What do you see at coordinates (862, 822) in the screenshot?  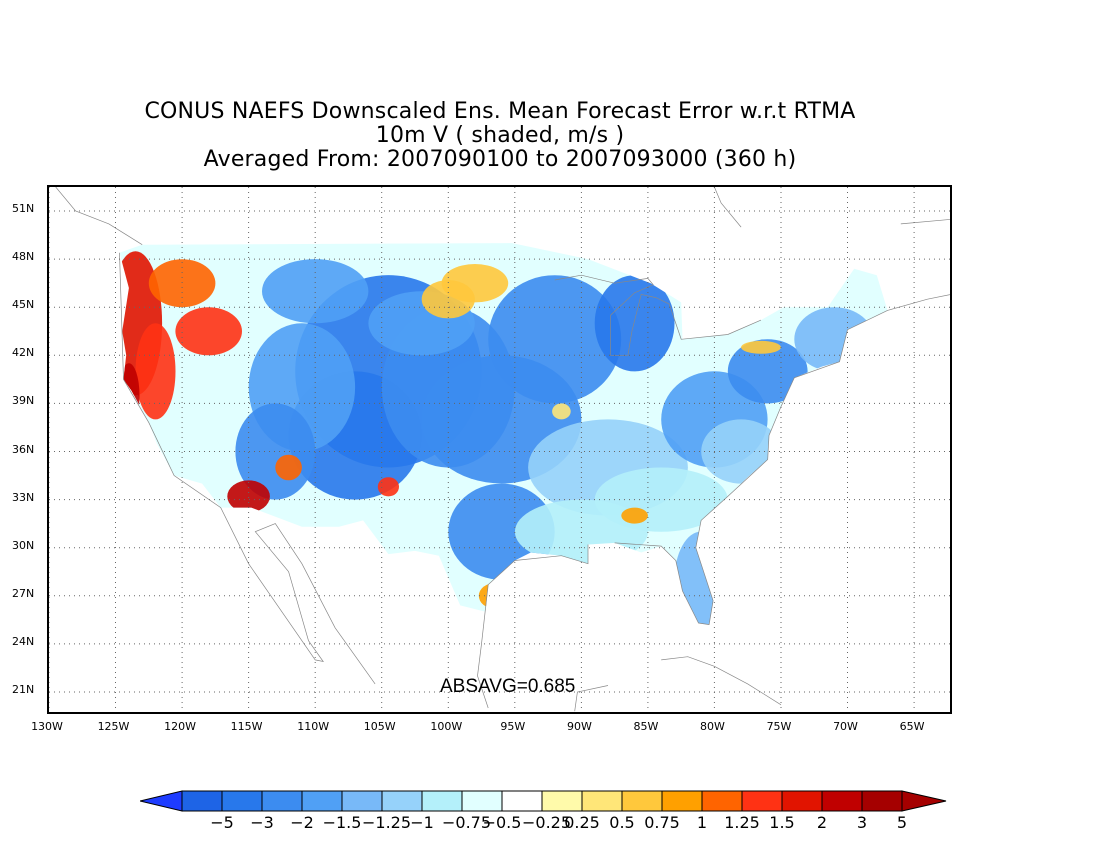 I see `colorbar-tick-label: 3` at bounding box center [862, 822].